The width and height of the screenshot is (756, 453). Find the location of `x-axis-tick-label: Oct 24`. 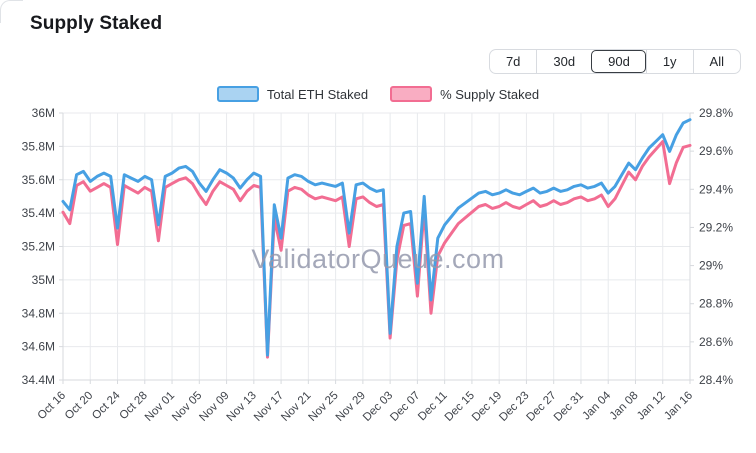

x-axis-tick-label: Oct 24 is located at coordinates (106, 405).